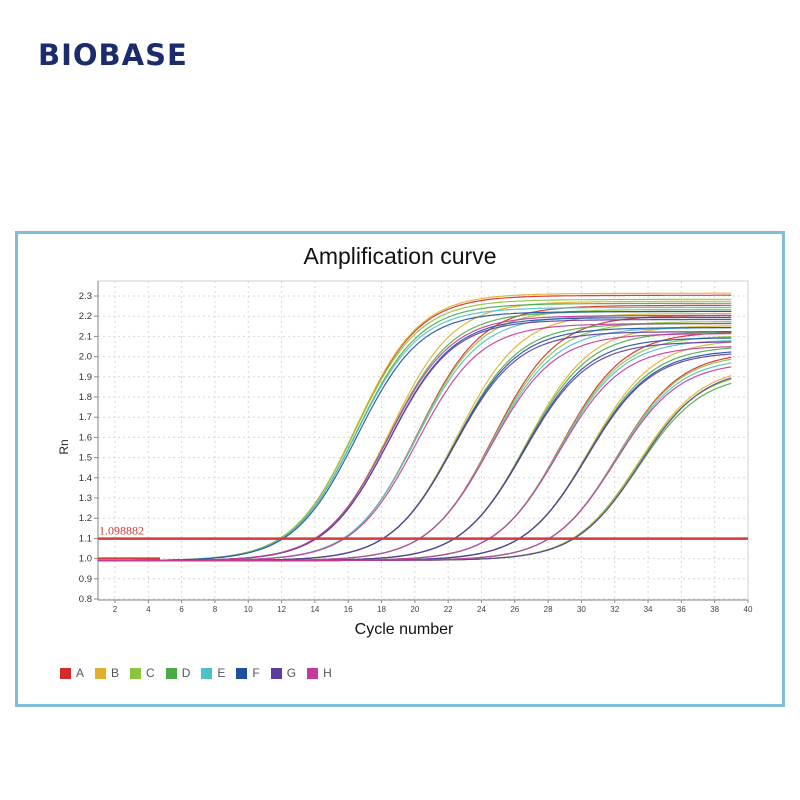 The image size is (800, 800). What do you see at coordinates (85, 559) in the screenshot?
I see `y-tick-label: 1.0` at bounding box center [85, 559].